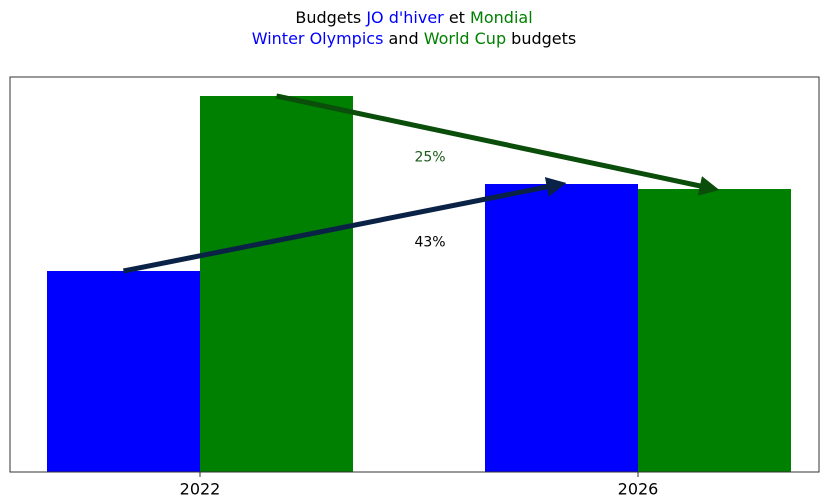  Describe the element at coordinates (501, 17) in the screenshot. I see `title-part: Mondial` at that location.